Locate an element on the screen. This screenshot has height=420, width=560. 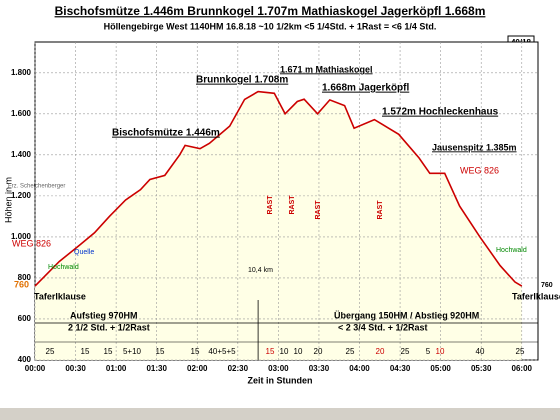
x-tick-label: 00:30 is located at coordinates (75, 368).